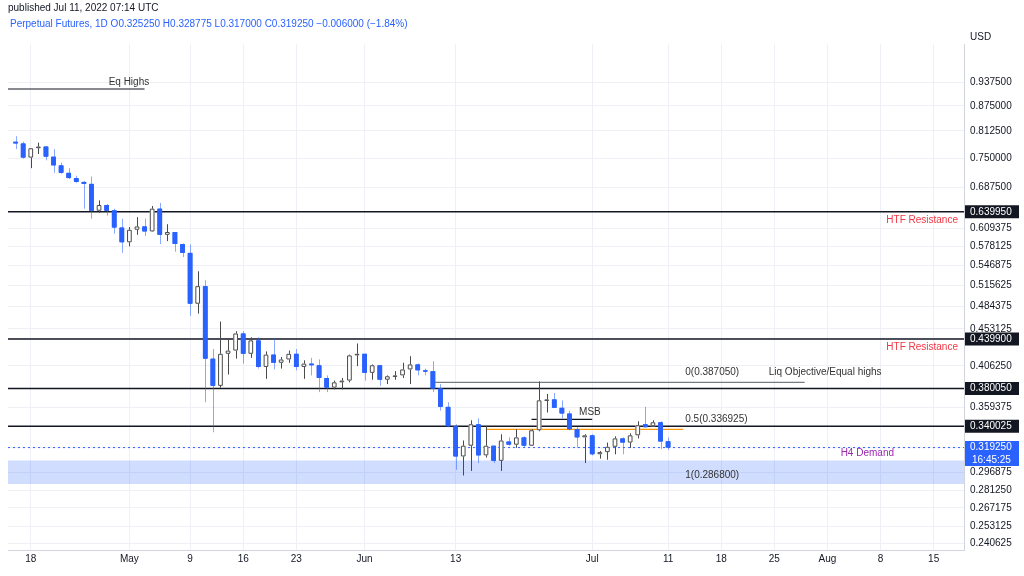 The width and height of the screenshot is (1024, 576). I want to click on chart-title: Perpetual Futures, 1D O0.325250 H0.328775 L0.317000 C0.319250 −0.006000 (−1.84%), so click(209, 23).